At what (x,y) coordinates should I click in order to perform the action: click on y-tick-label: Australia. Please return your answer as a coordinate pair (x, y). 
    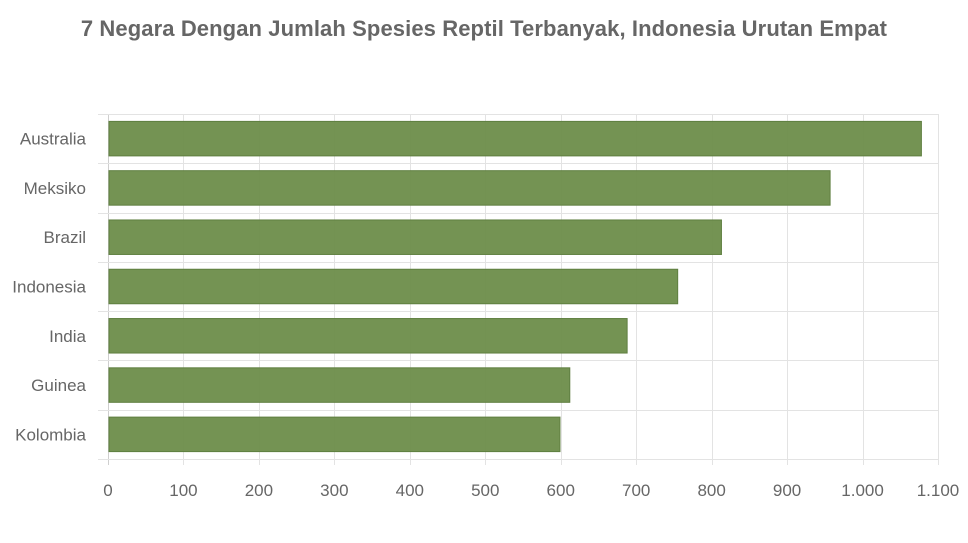
    Looking at the image, I should click on (53, 139).